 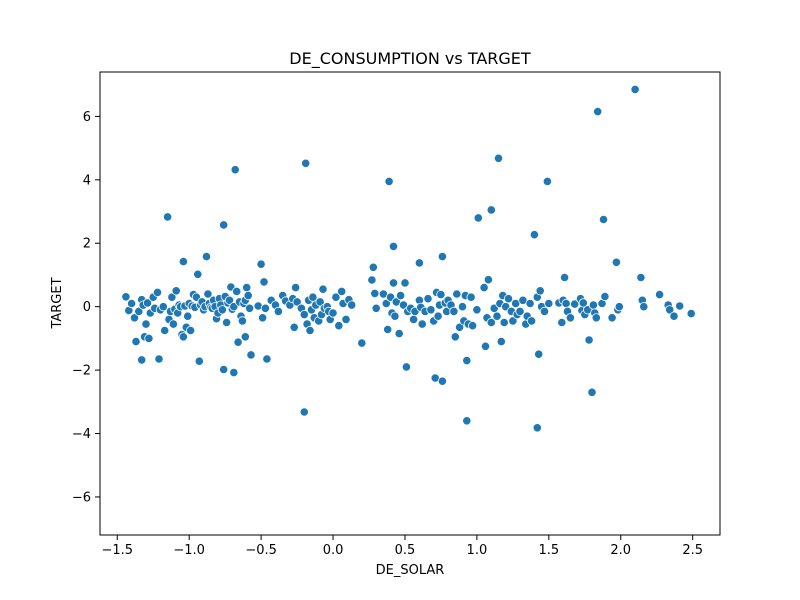 I want to click on x-tick-label: 1.0, so click(x=477, y=550).